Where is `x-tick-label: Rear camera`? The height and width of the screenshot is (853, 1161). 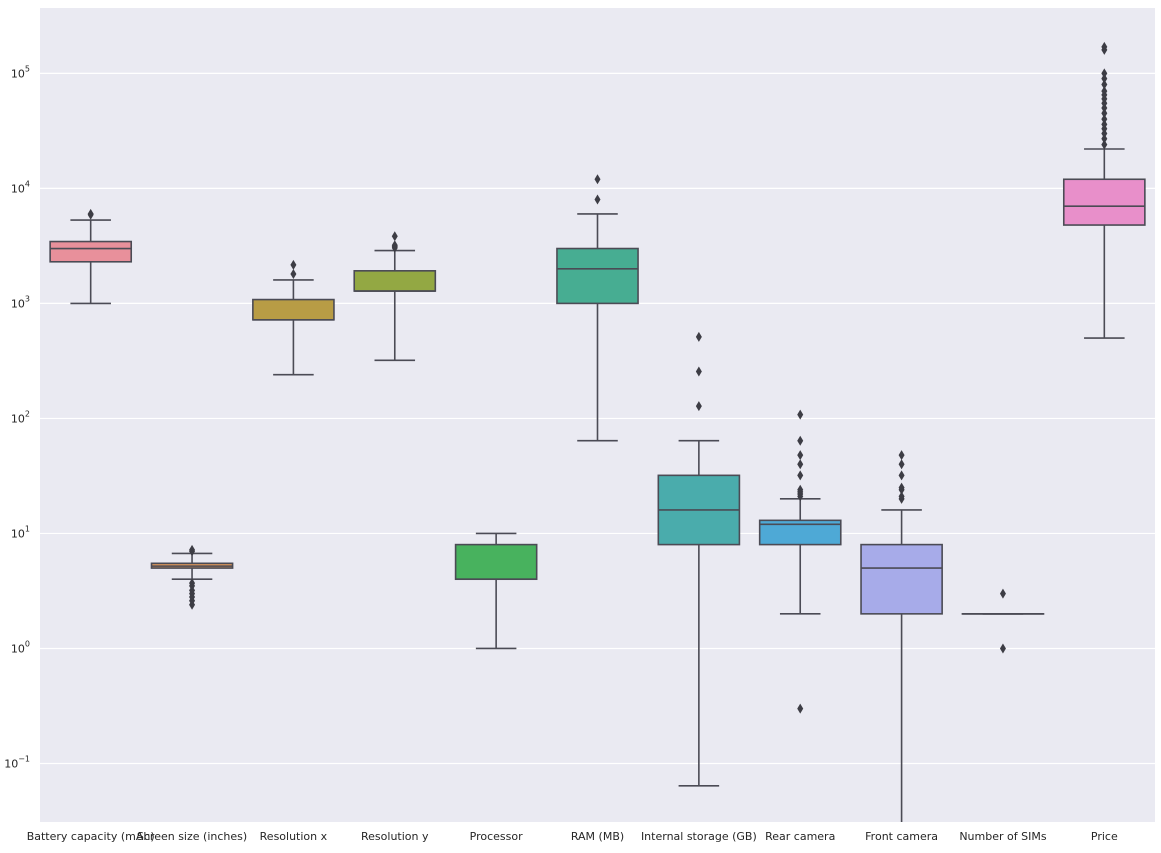 x-tick-label: Rear camera is located at coordinates (800, 836).